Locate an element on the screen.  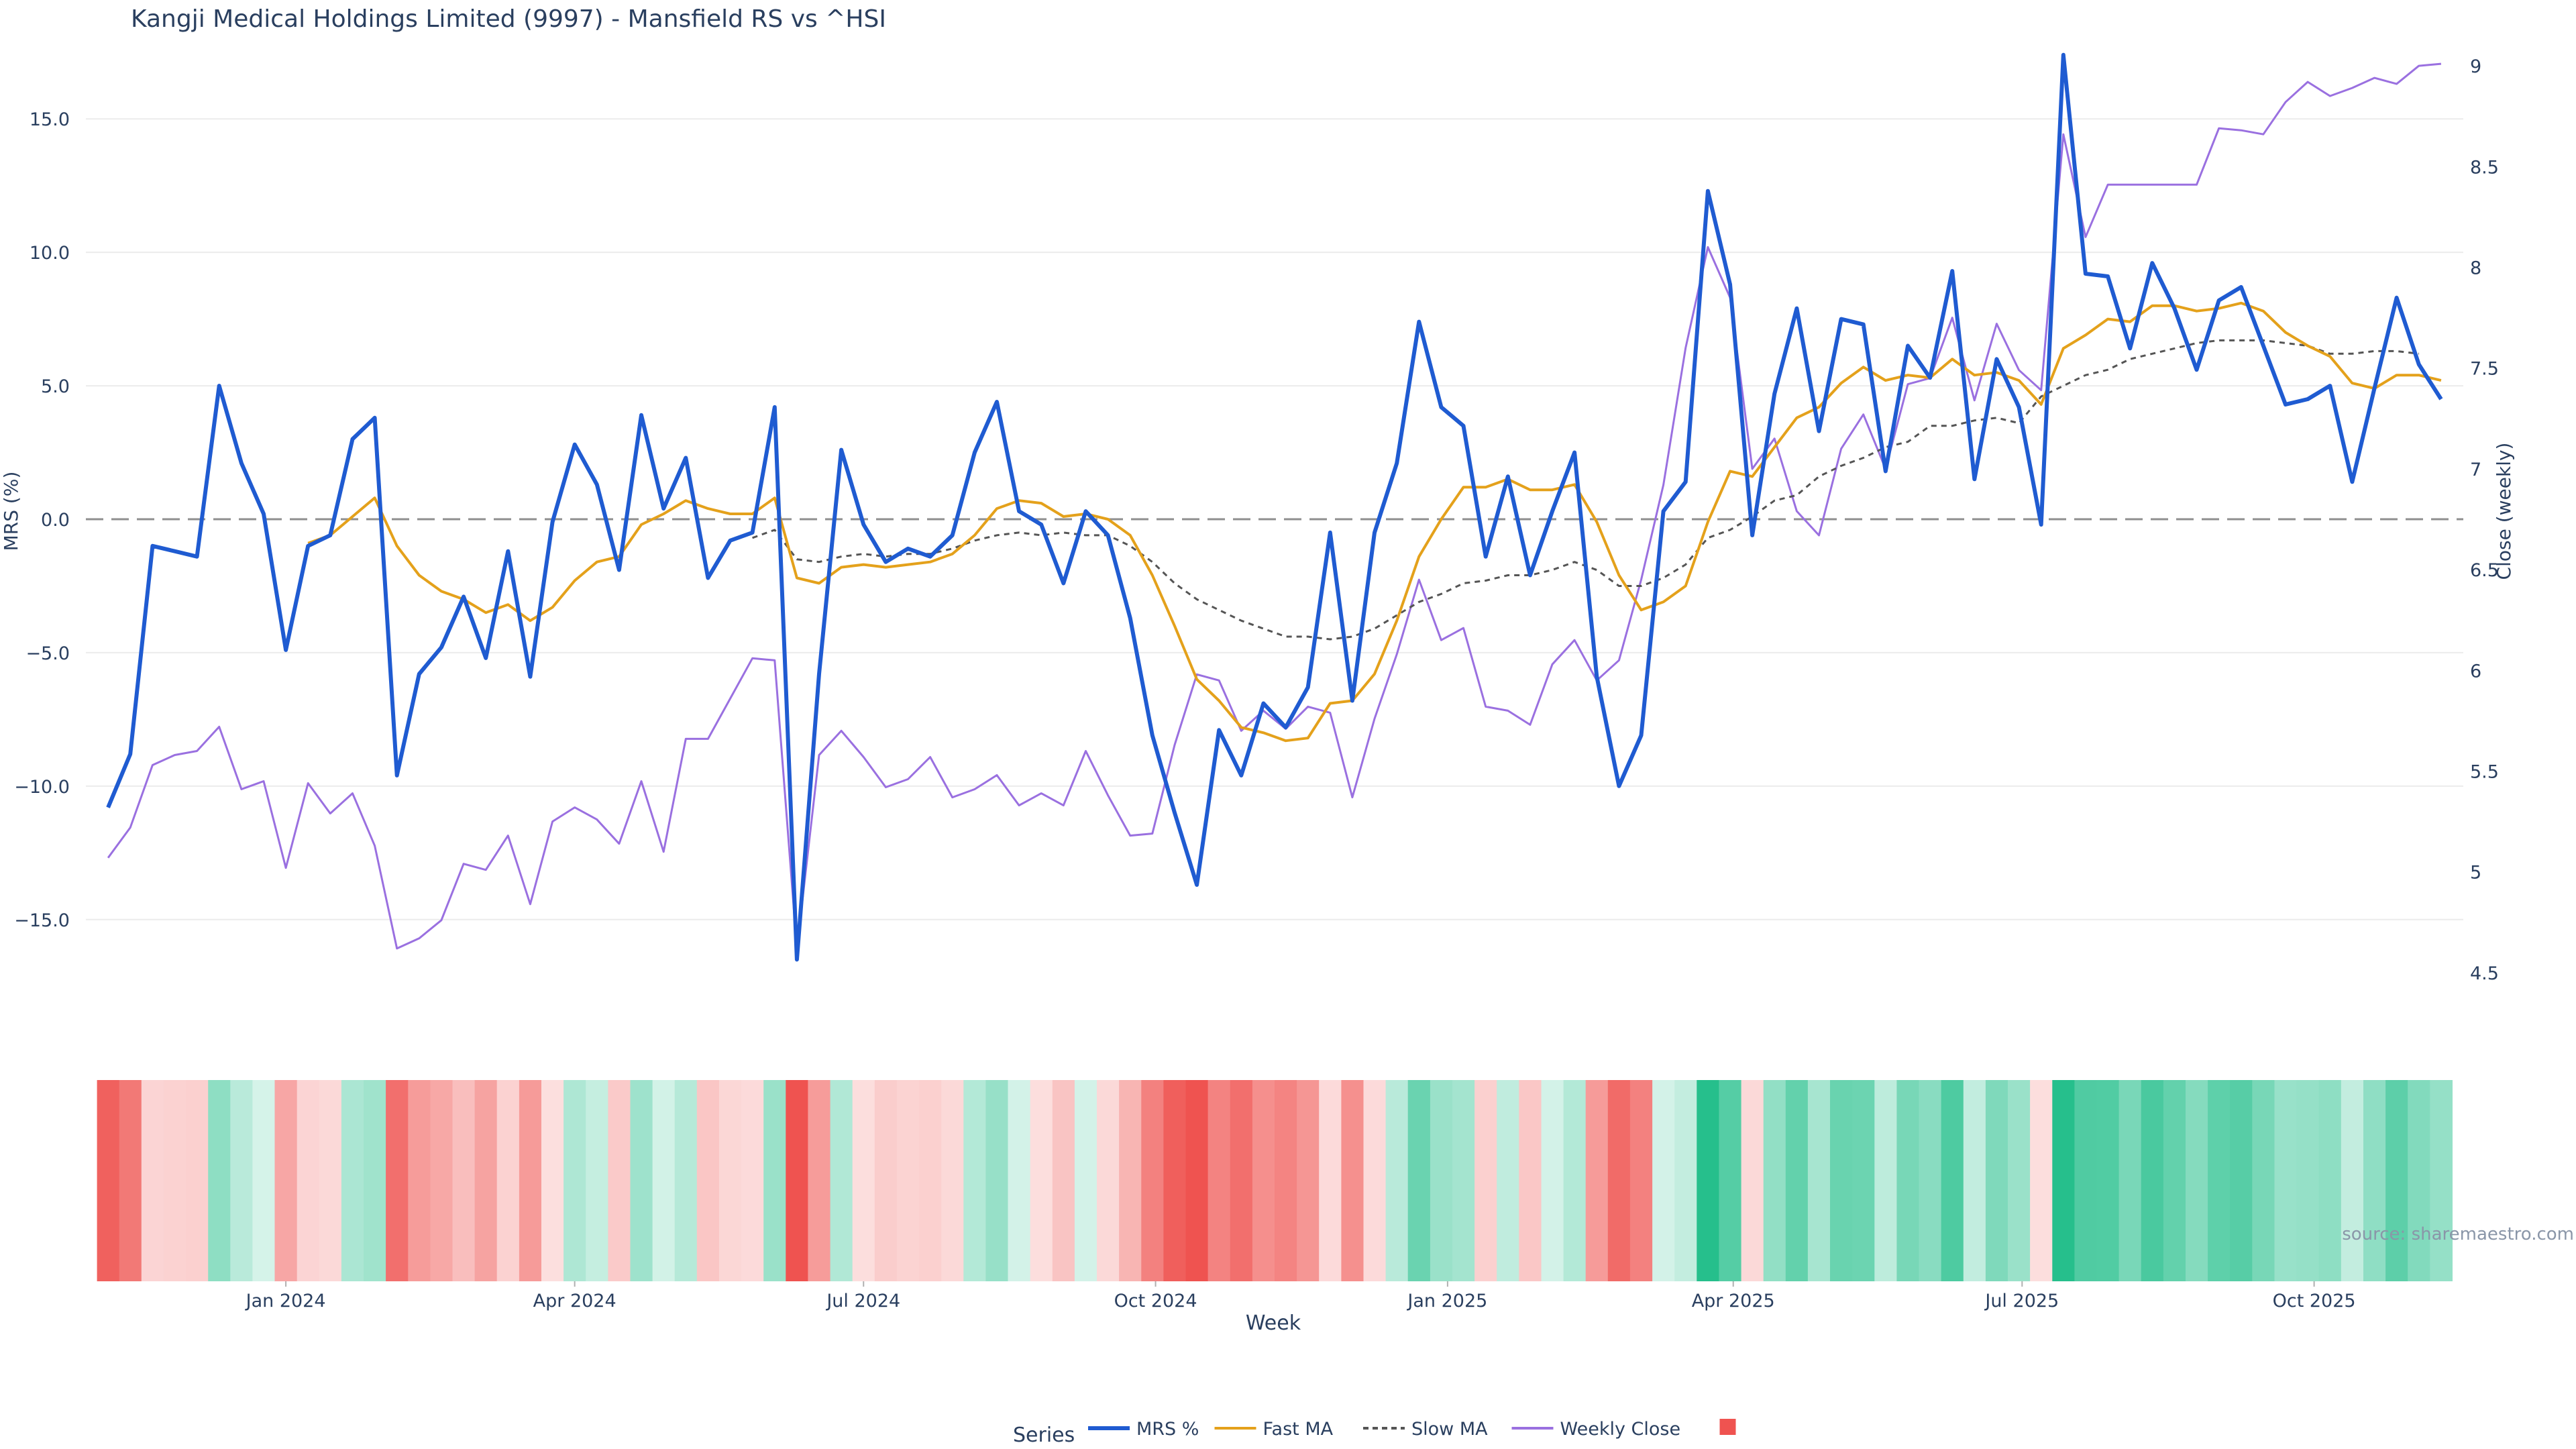
y2-tick-label: 5.5 is located at coordinates (2484, 772).